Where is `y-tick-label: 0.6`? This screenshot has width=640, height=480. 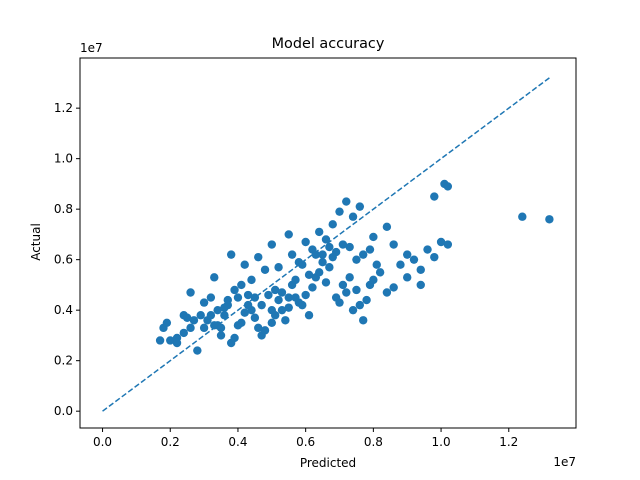
y-tick-label: 0.6 is located at coordinates (63, 260).